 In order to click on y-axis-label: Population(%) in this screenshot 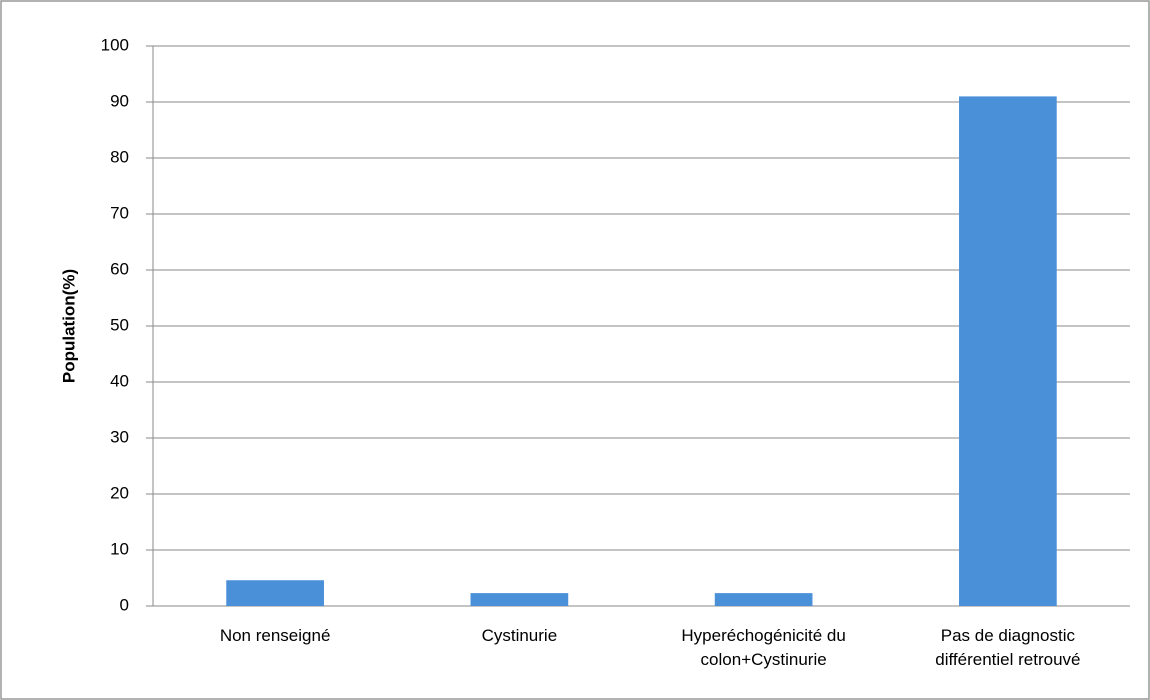, I will do `click(68, 326)`.